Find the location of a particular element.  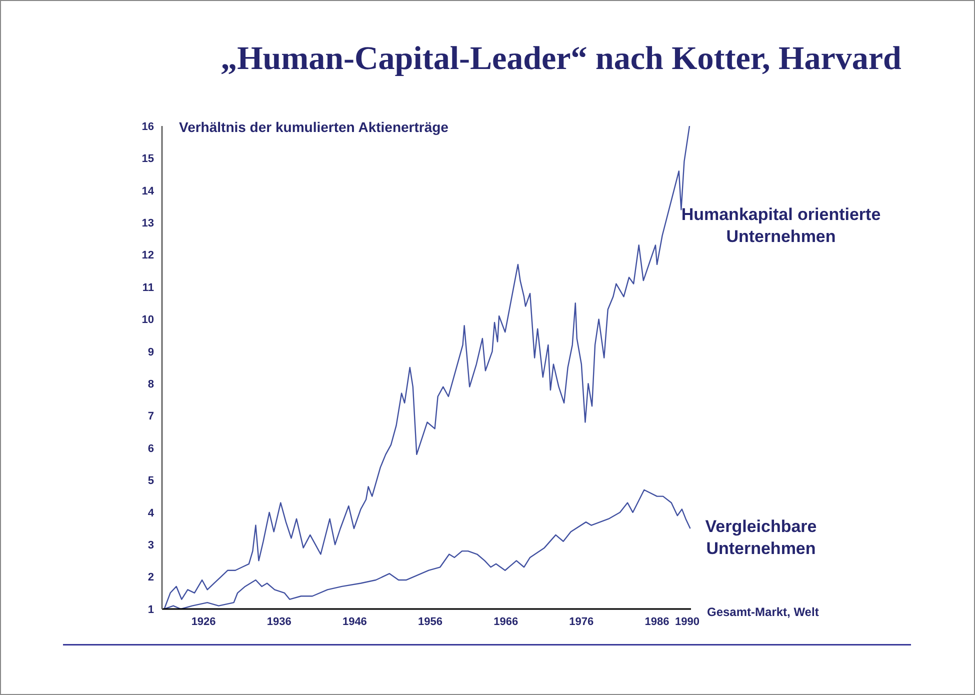

x-tick-label: 1926 is located at coordinates (203, 622).